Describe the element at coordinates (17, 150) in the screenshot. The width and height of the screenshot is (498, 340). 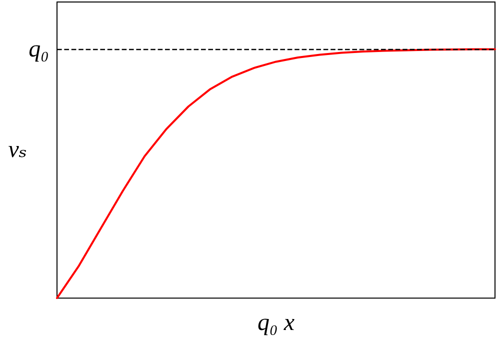
I see `y-axis-title: vₛ` at that location.